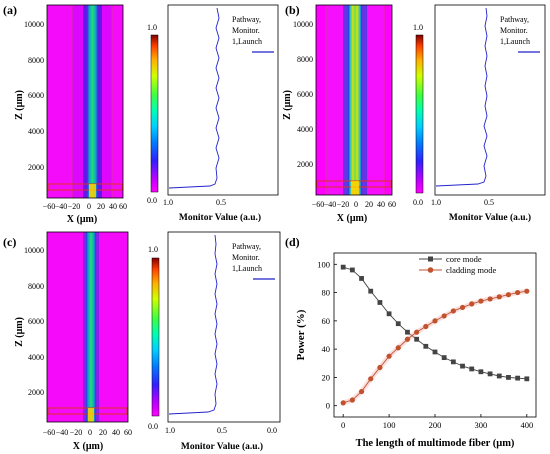 The height and width of the screenshot is (454, 550). What do you see at coordinates (435, 425) in the screenshot?
I see `xtick-label-d: 200` at bounding box center [435, 425].